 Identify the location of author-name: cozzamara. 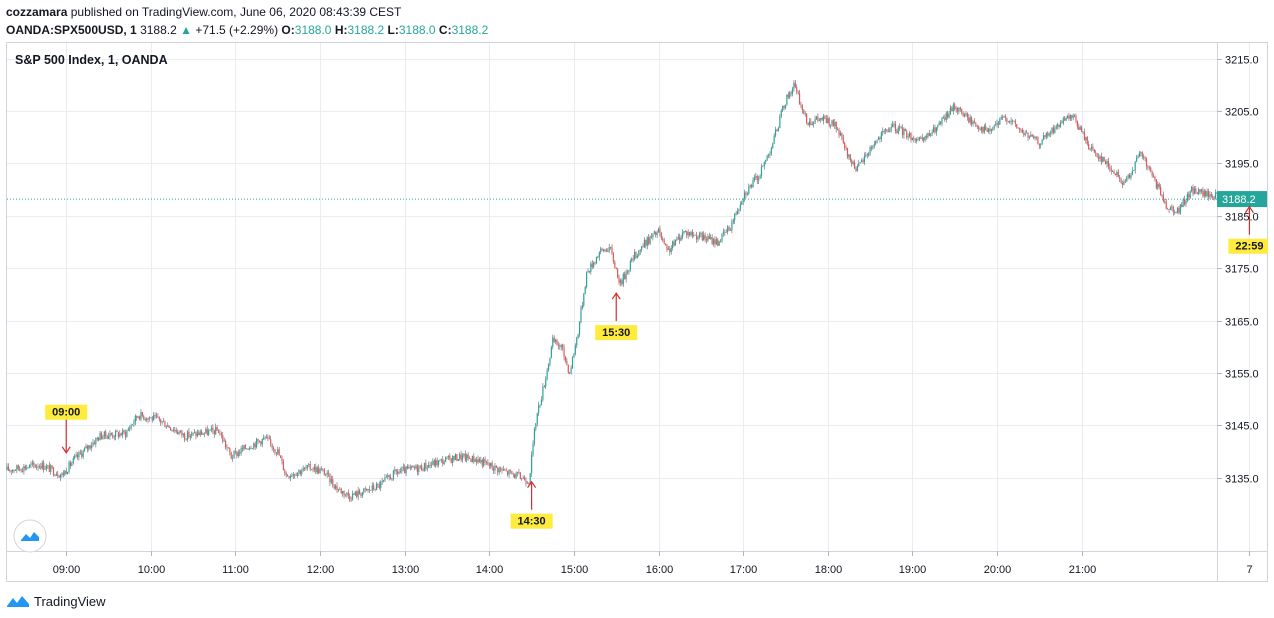
(37, 12).